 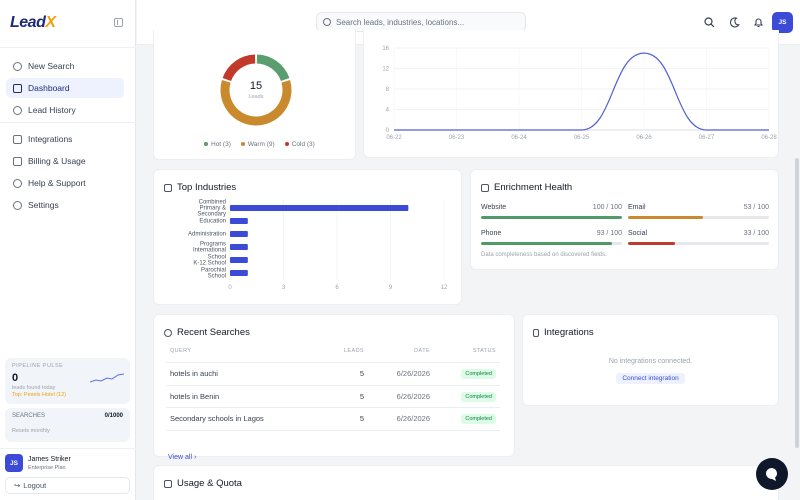 I want to click on col-status: STATUS, so click(x=467, y=355).